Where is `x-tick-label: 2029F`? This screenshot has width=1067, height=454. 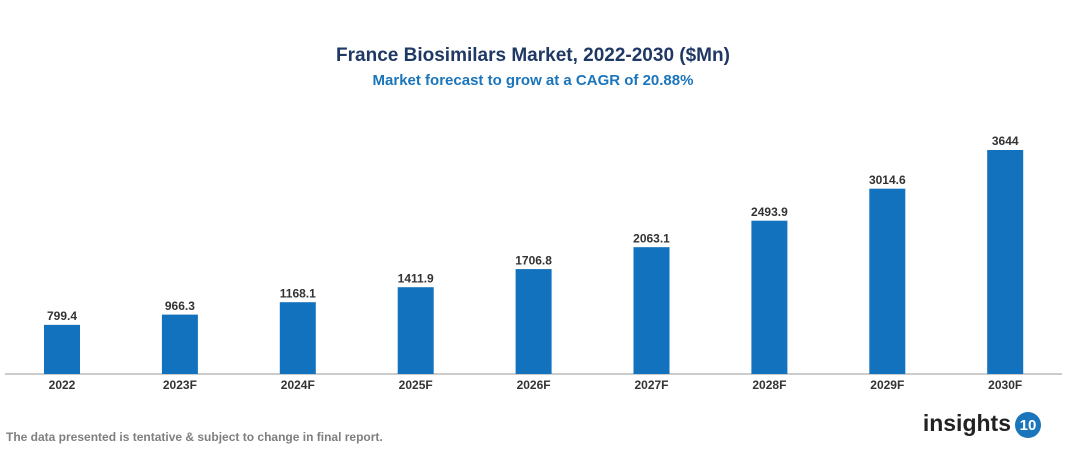
x-tick-label: 2029F is located at coordinates (887, 385).